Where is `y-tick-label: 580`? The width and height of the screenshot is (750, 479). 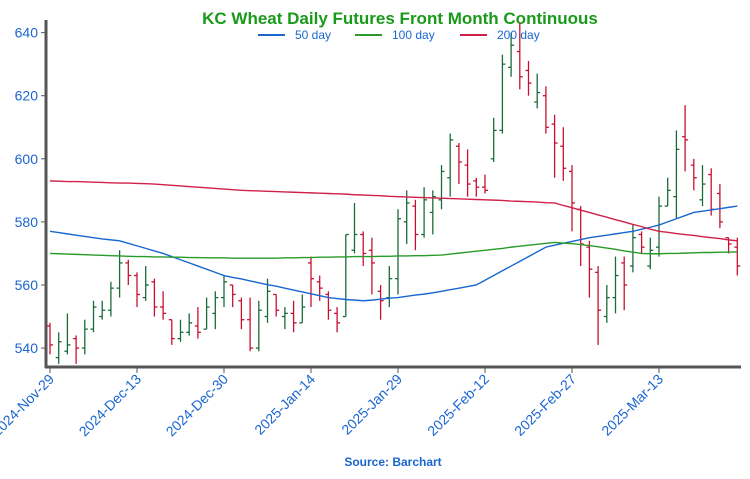
y-tick-label: 580 is located at coordinates (27, 222).